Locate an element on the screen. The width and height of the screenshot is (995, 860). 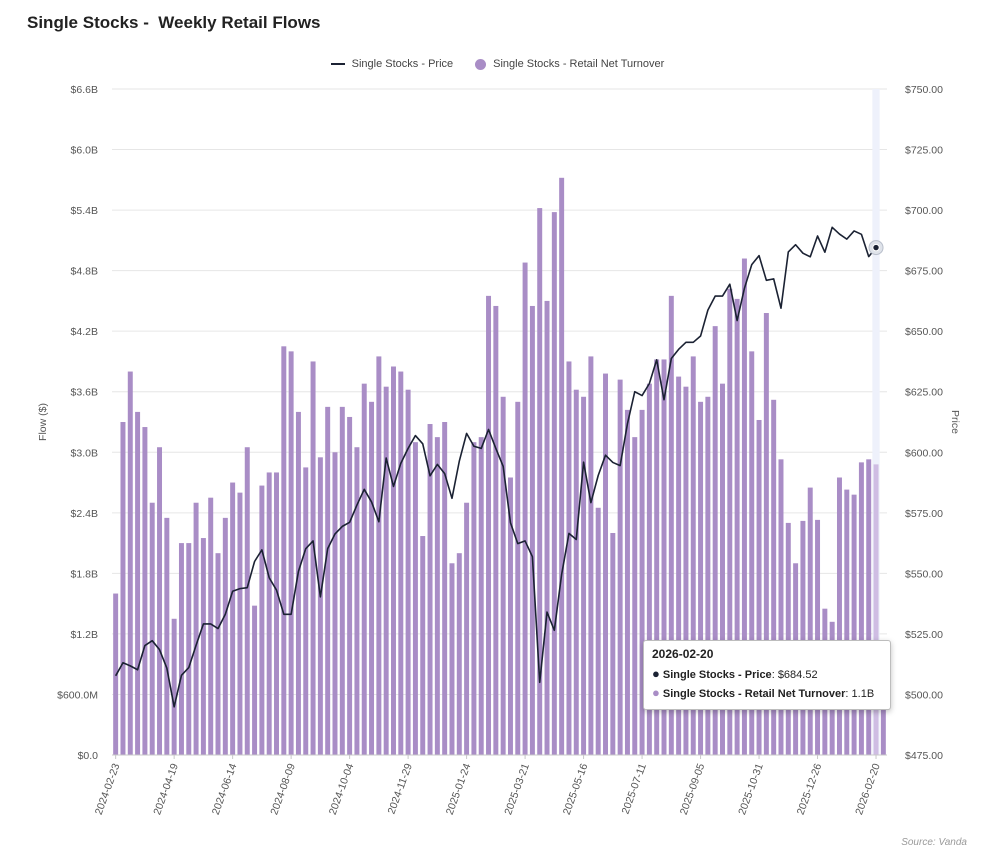
y-tick-label: $4.2B is located at coordinates (84, 332).